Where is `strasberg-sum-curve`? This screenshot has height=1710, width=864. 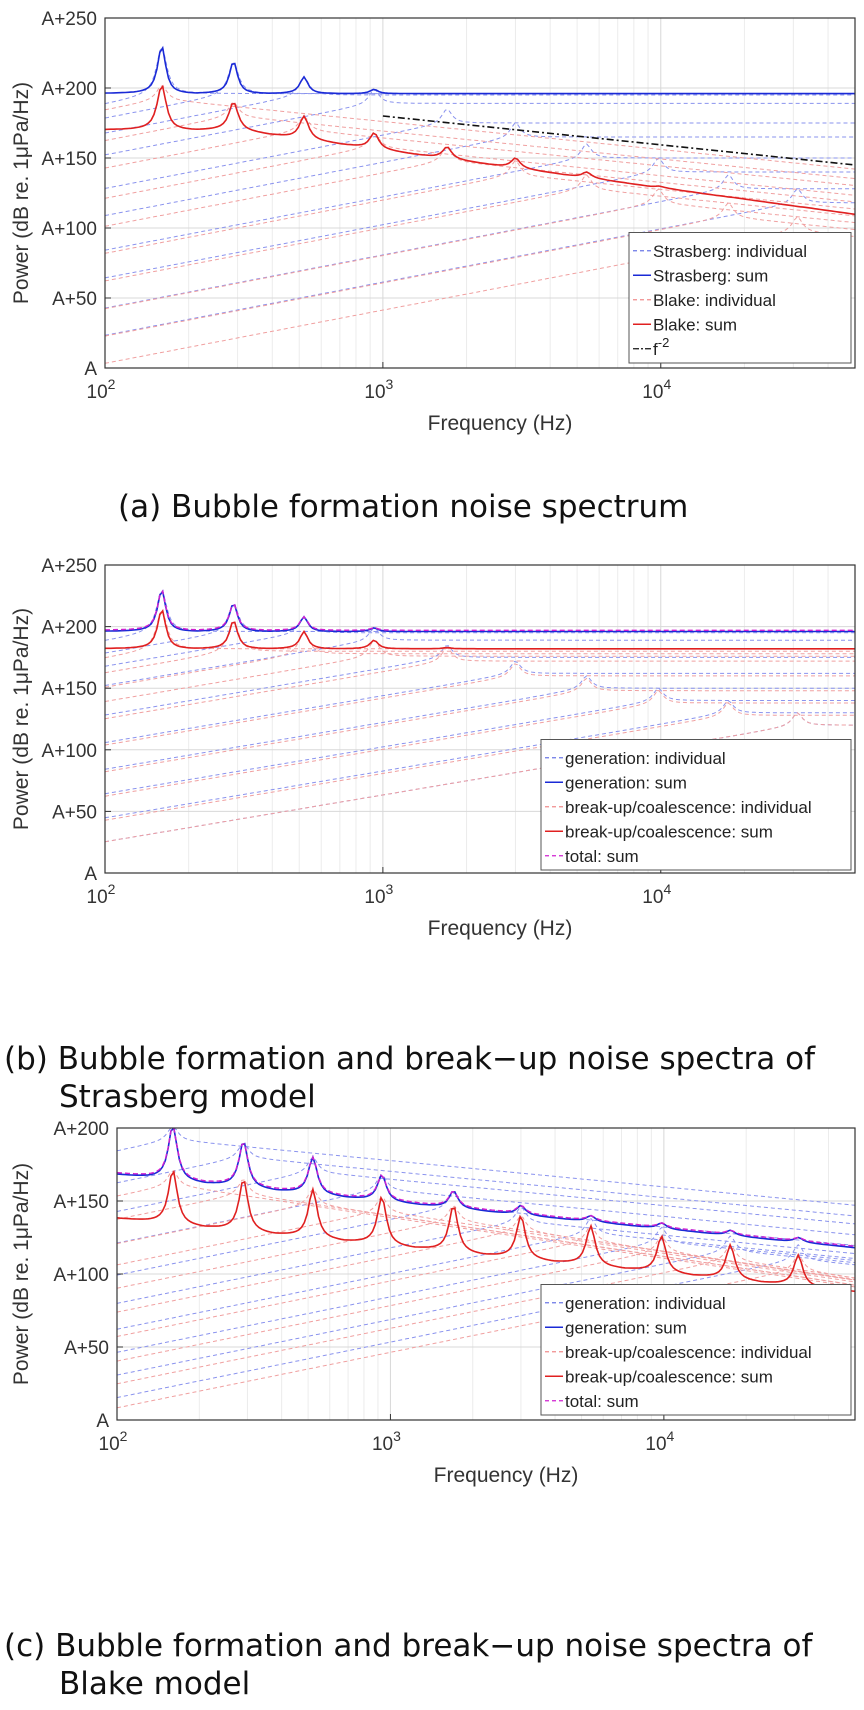
strasberg-sum-curve is located at coordinates (480, 70).